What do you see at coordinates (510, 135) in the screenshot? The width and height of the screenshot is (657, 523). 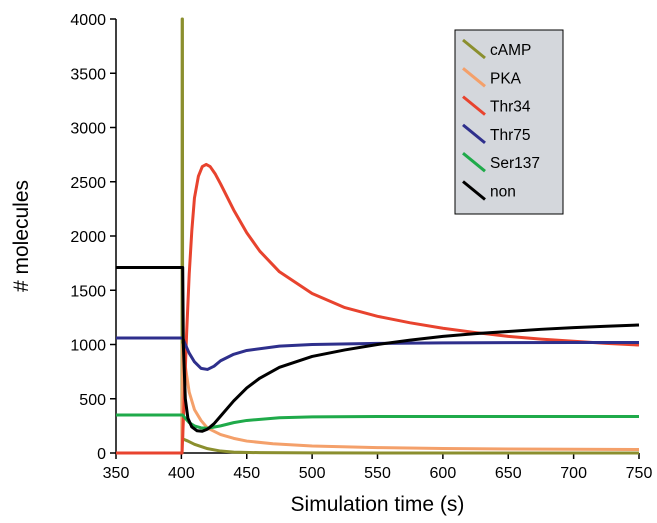 I see `legend-label-thr75: Thr75` at bounding box center [510, 135].